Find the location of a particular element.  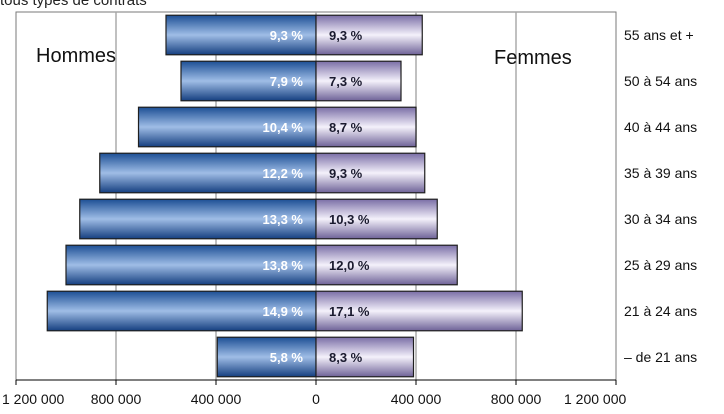

data-label-femmes: 8,3 % is located at coordinates (346, 357).